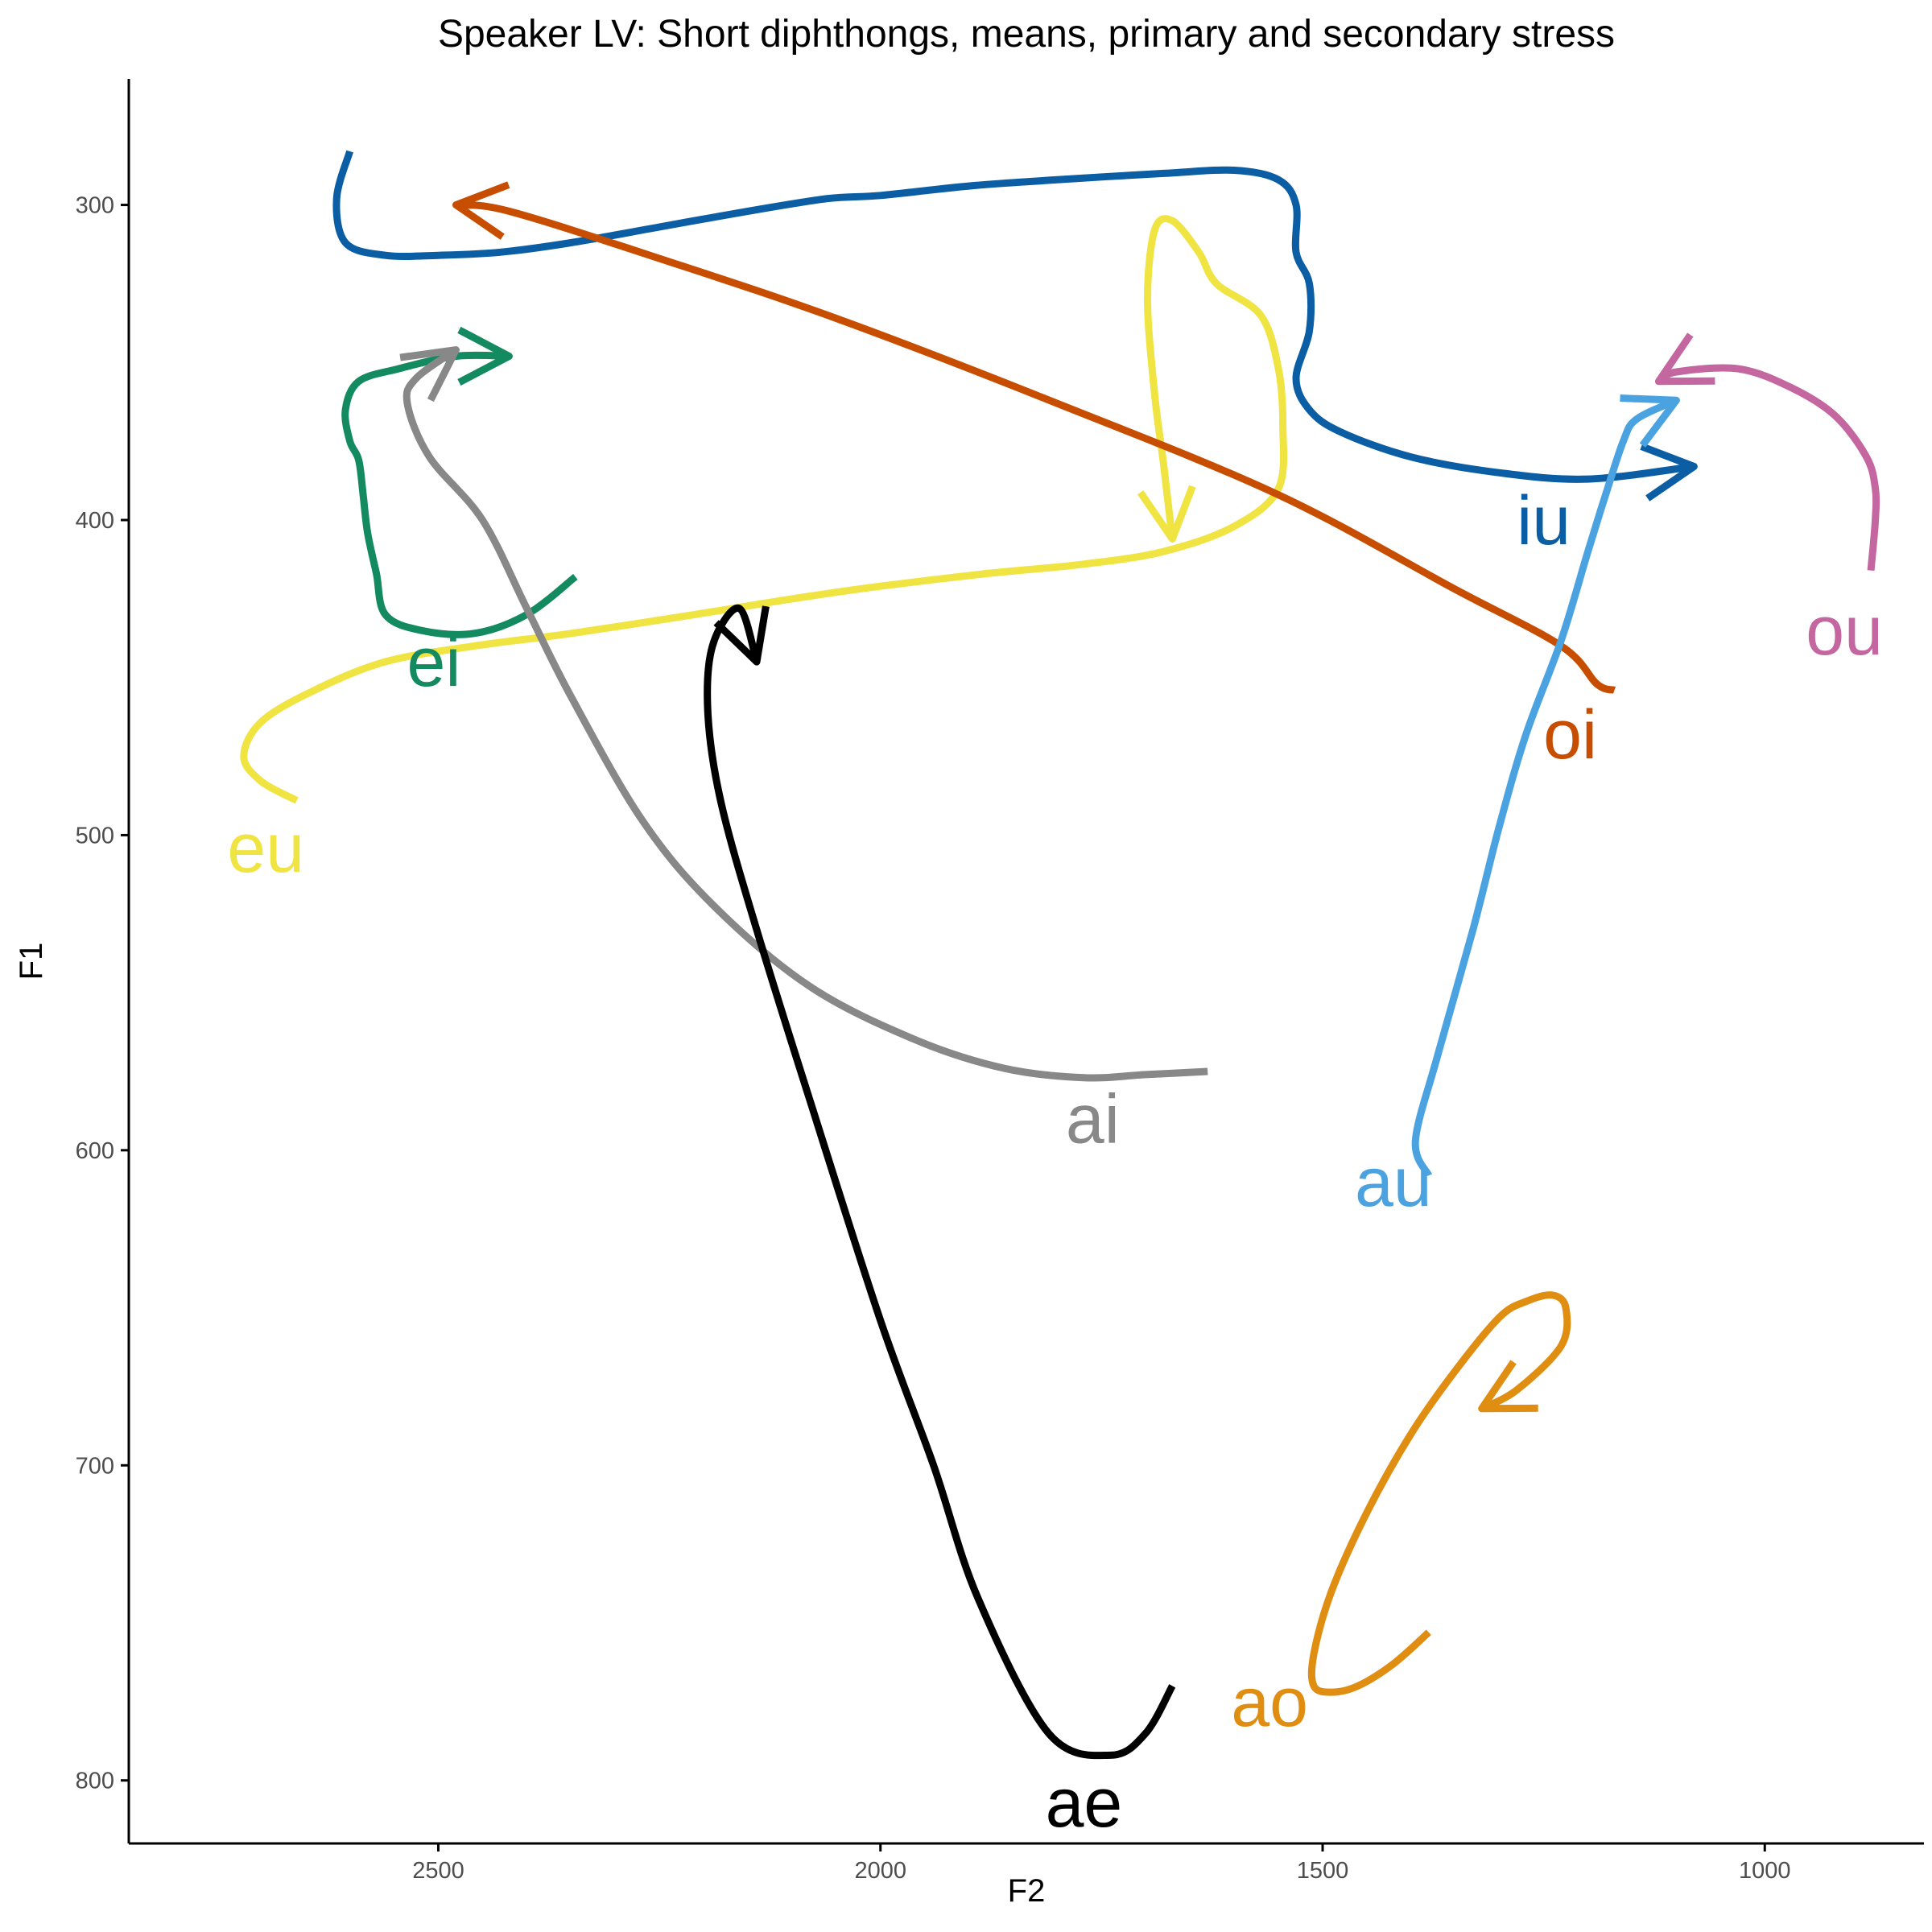 This screenshot has width=1932, height=1932. I want to click on series-line-ou, so click(1768, 467).